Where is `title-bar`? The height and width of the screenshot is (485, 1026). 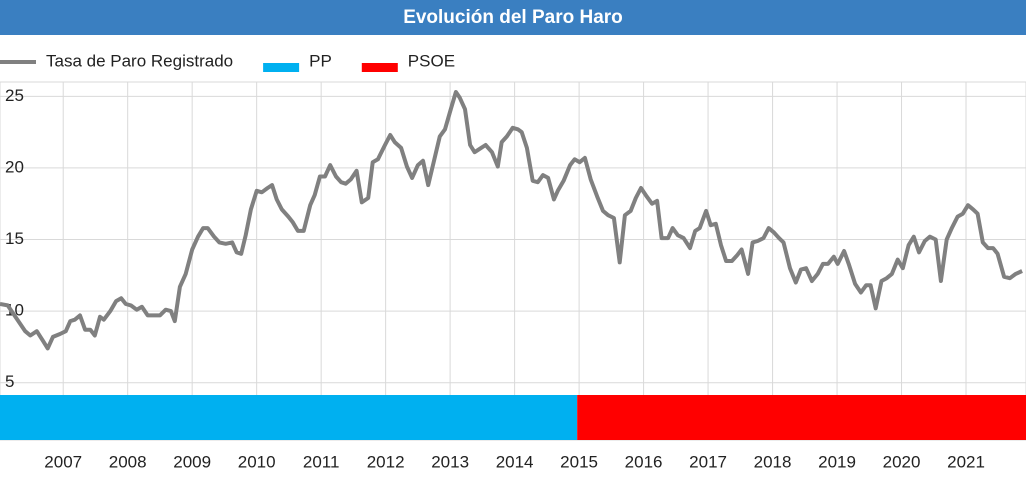 title-bar is located at coordinates (513, 17).